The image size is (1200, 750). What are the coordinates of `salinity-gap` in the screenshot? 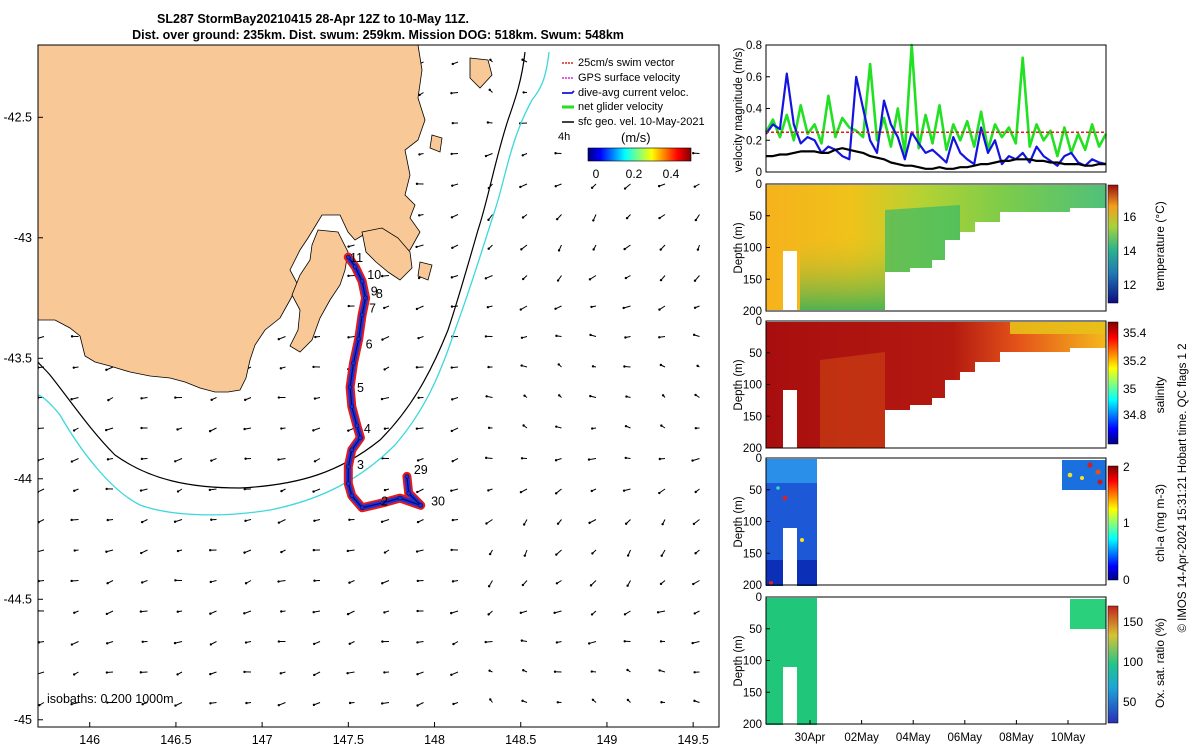 It's located at (790, 419).